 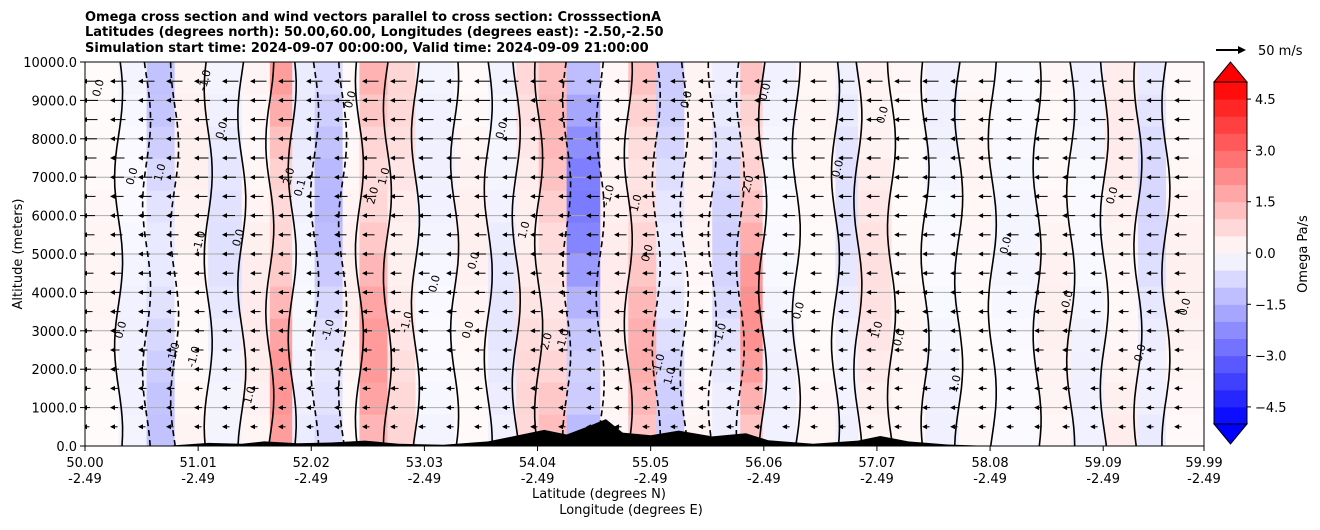 I want to click on contour-label: 0.0, so click(x=1005, y=245).